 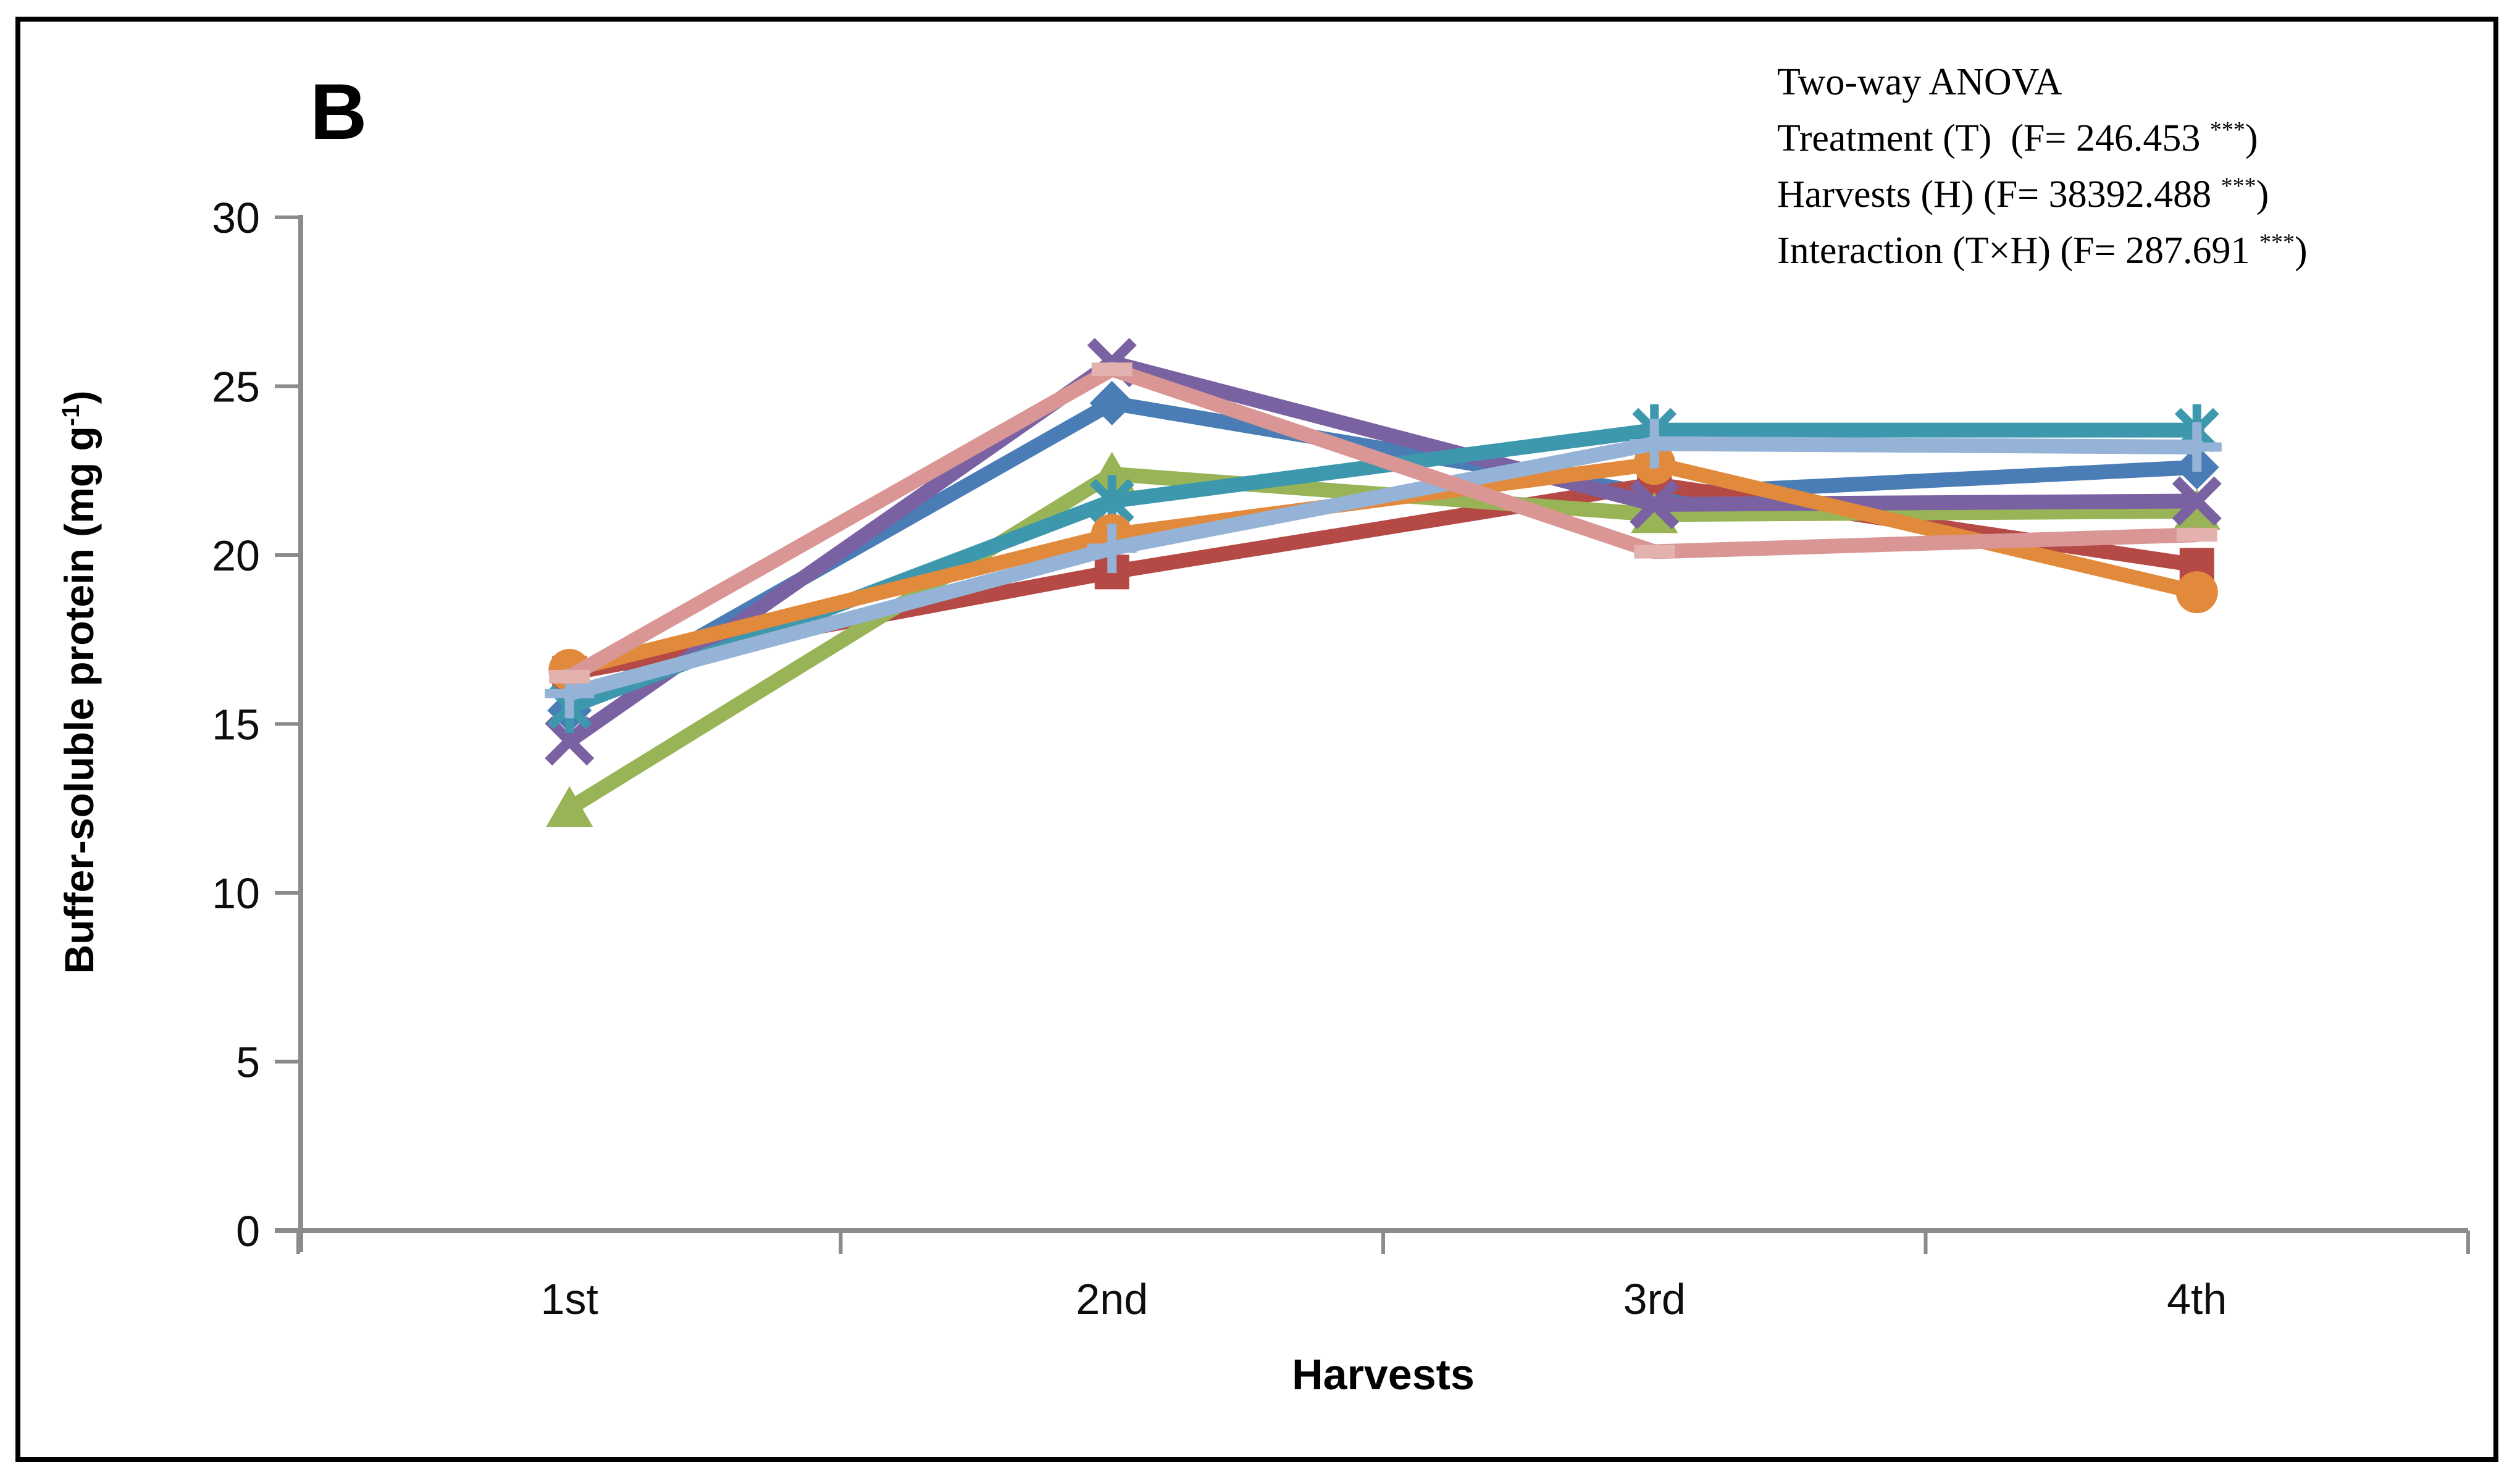 What do you see at coordinates (1654, 1299) in the screenshot?
I see `x-category-label: 3rd` at bounding box center [1654, 1299].